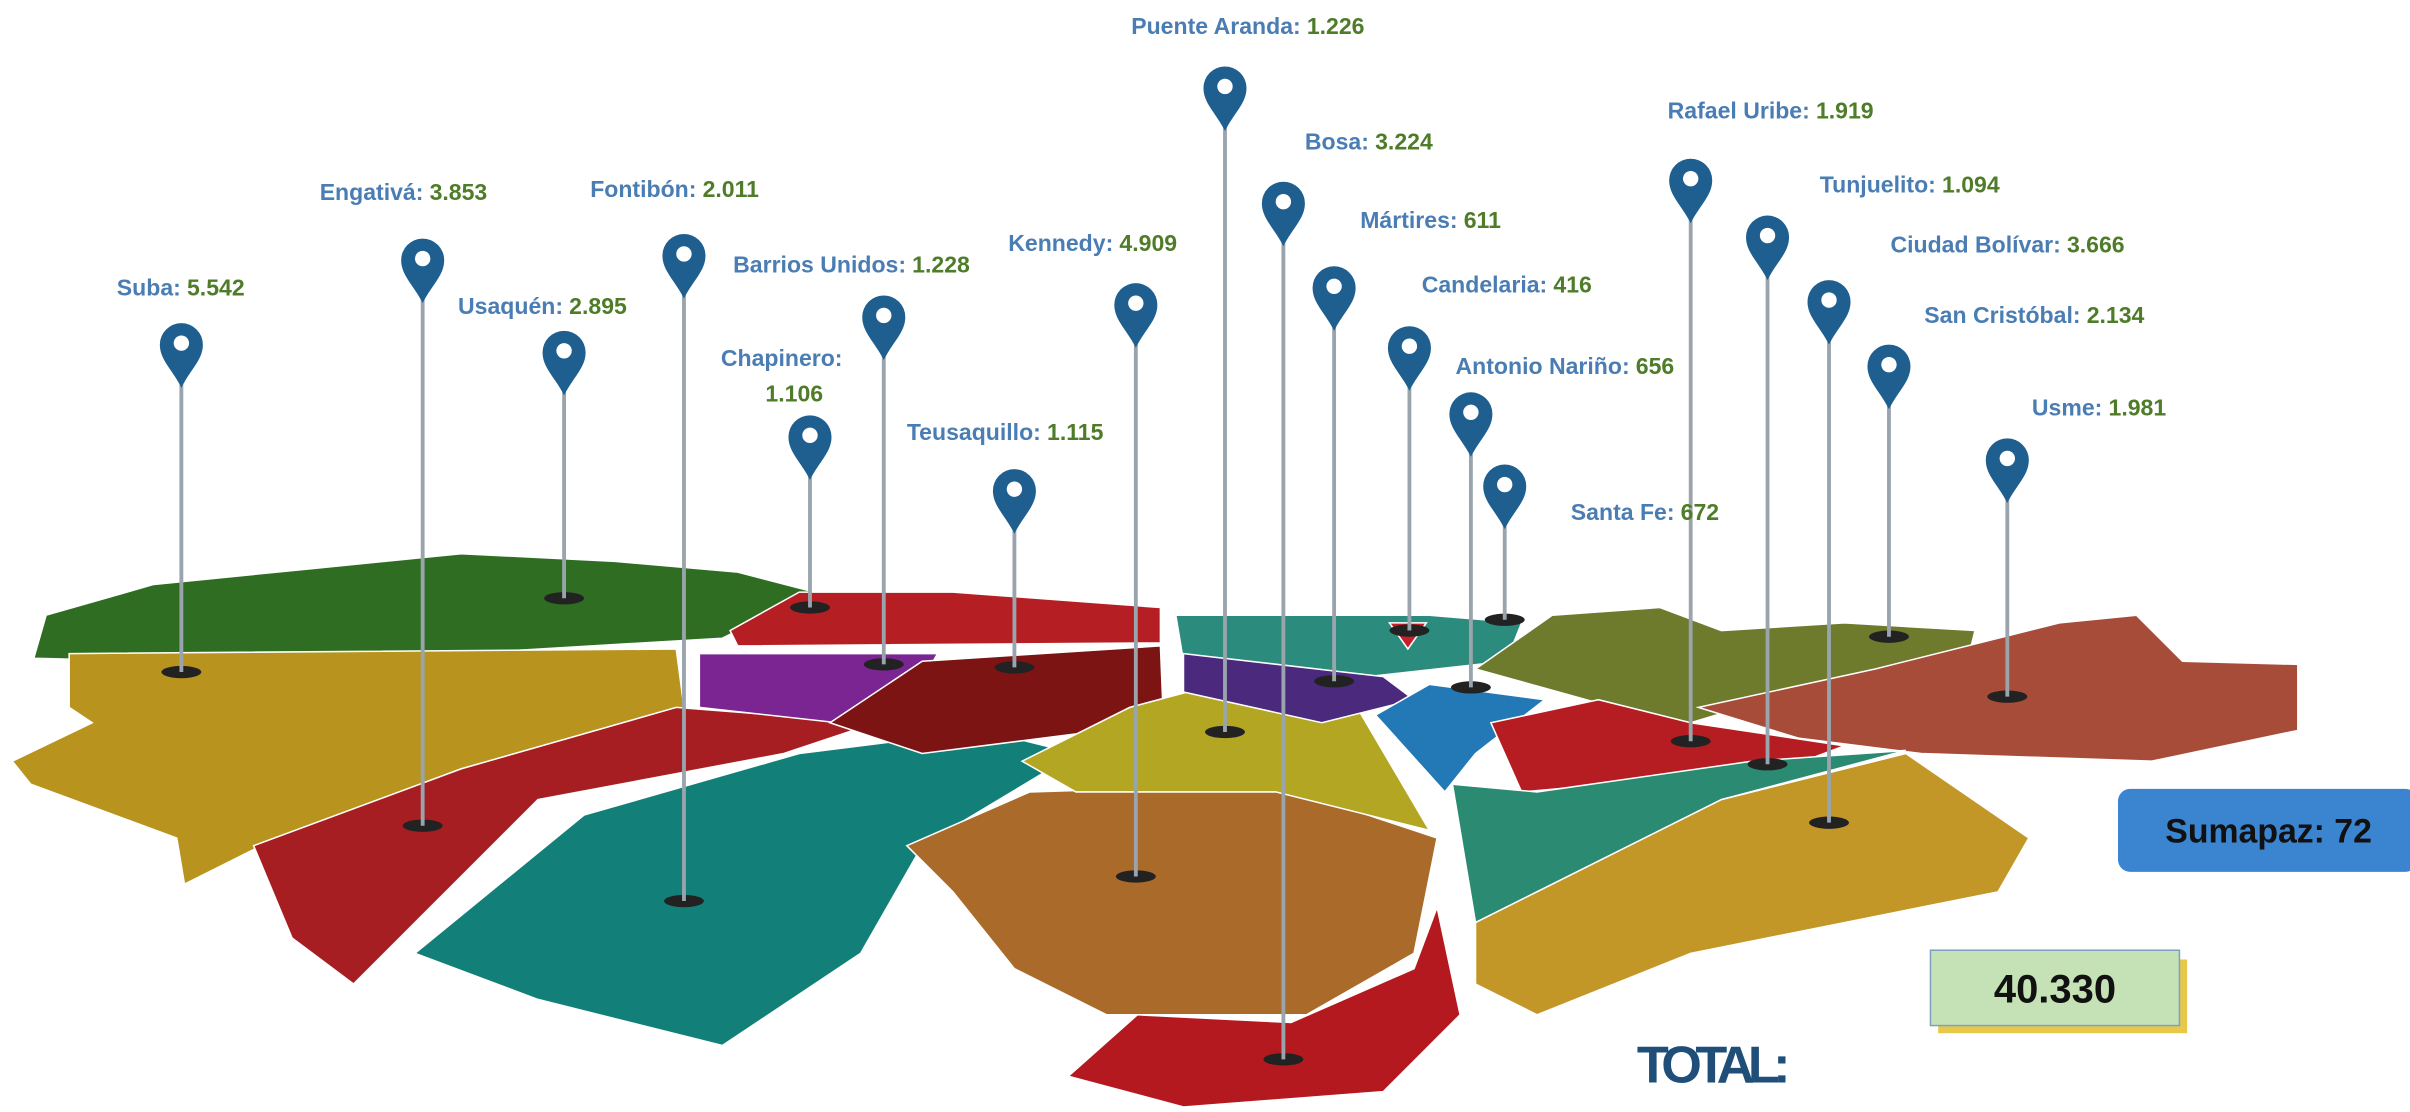  I want to click on locality-value: 1.981, so click(2138, 407).